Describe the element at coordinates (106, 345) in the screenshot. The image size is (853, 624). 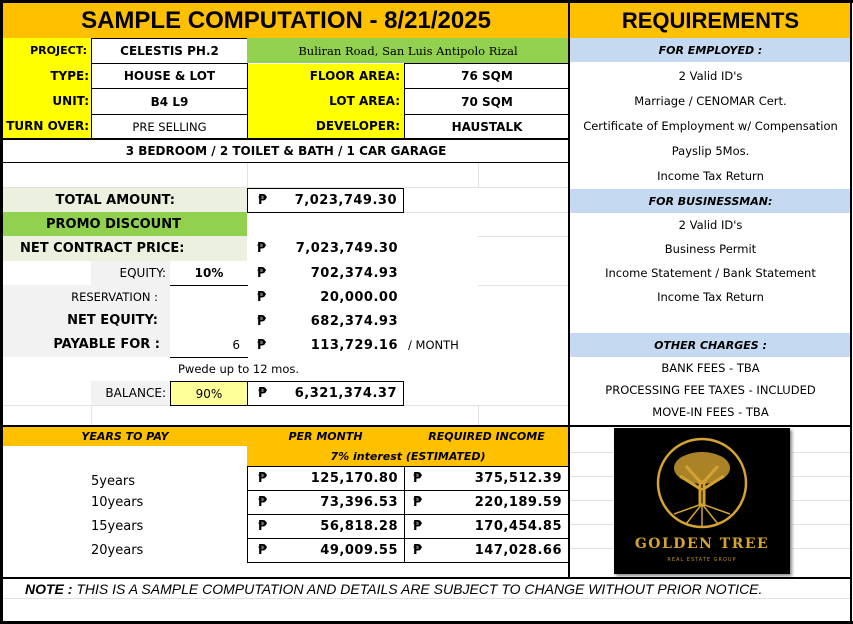
I see `payable-label: PAYABLE FOR :` at that location.